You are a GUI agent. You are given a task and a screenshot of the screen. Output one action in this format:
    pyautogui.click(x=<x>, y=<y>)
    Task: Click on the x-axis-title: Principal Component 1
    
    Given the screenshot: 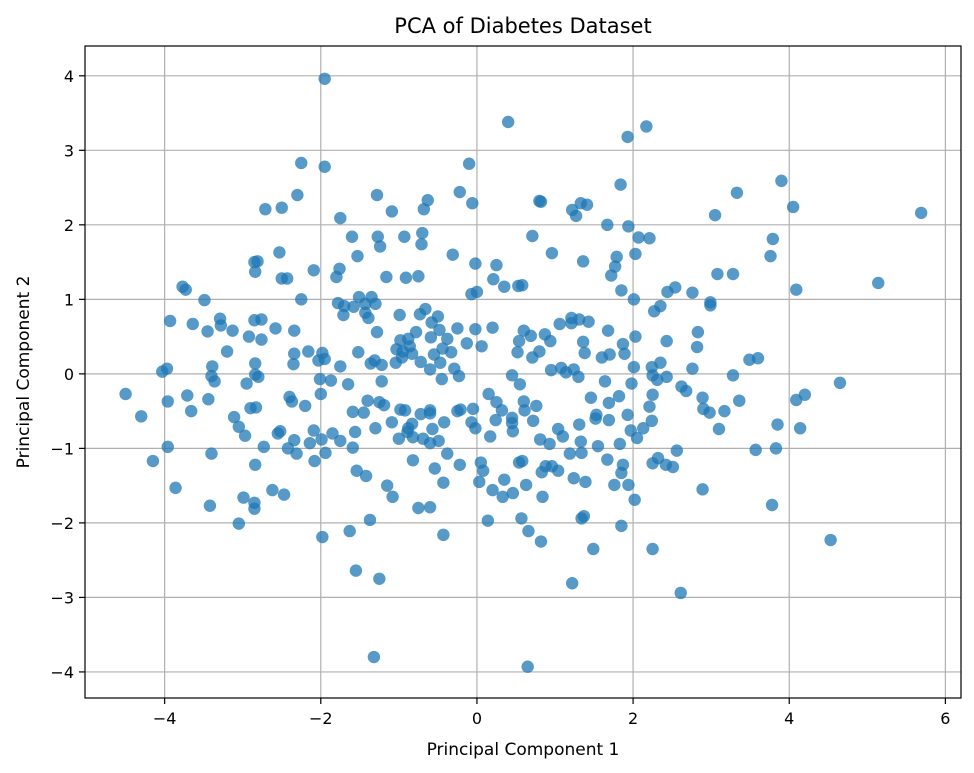 What is the action you would take?
    pyautogui.click(x=523, y=750)
    